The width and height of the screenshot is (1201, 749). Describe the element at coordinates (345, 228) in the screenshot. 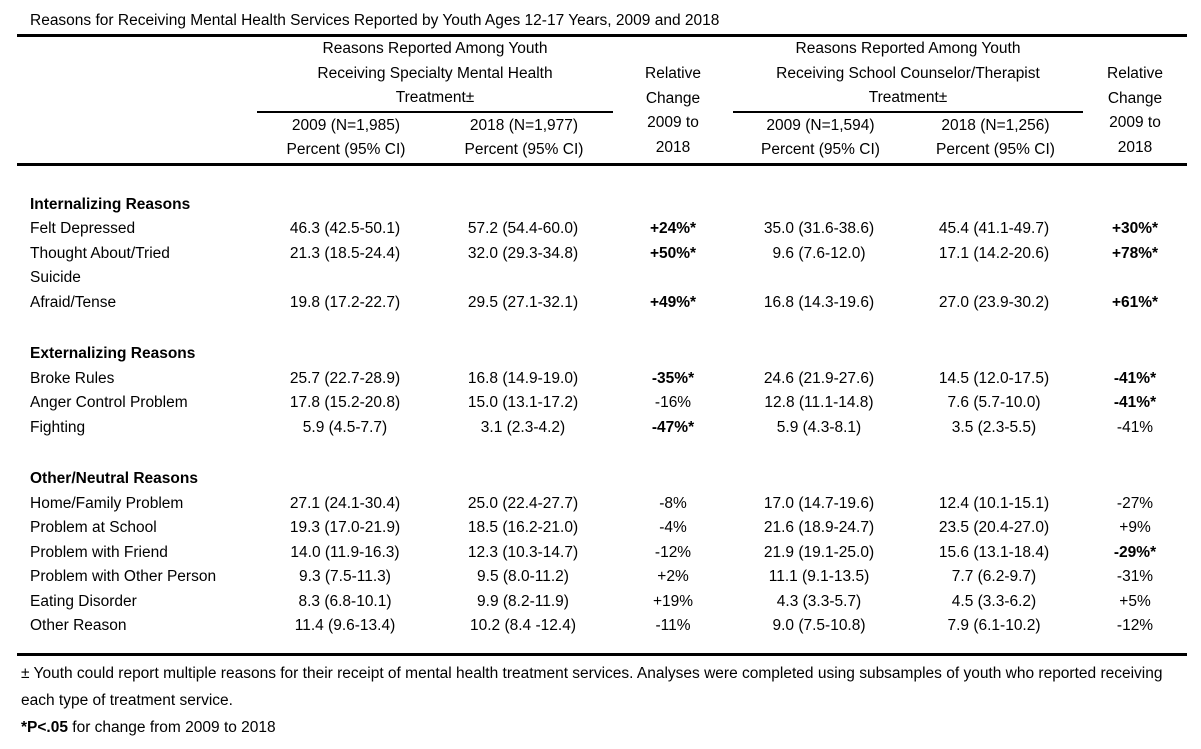

I see `value-specialty-2009: 46.3 (42.5-50.1)` at that location.